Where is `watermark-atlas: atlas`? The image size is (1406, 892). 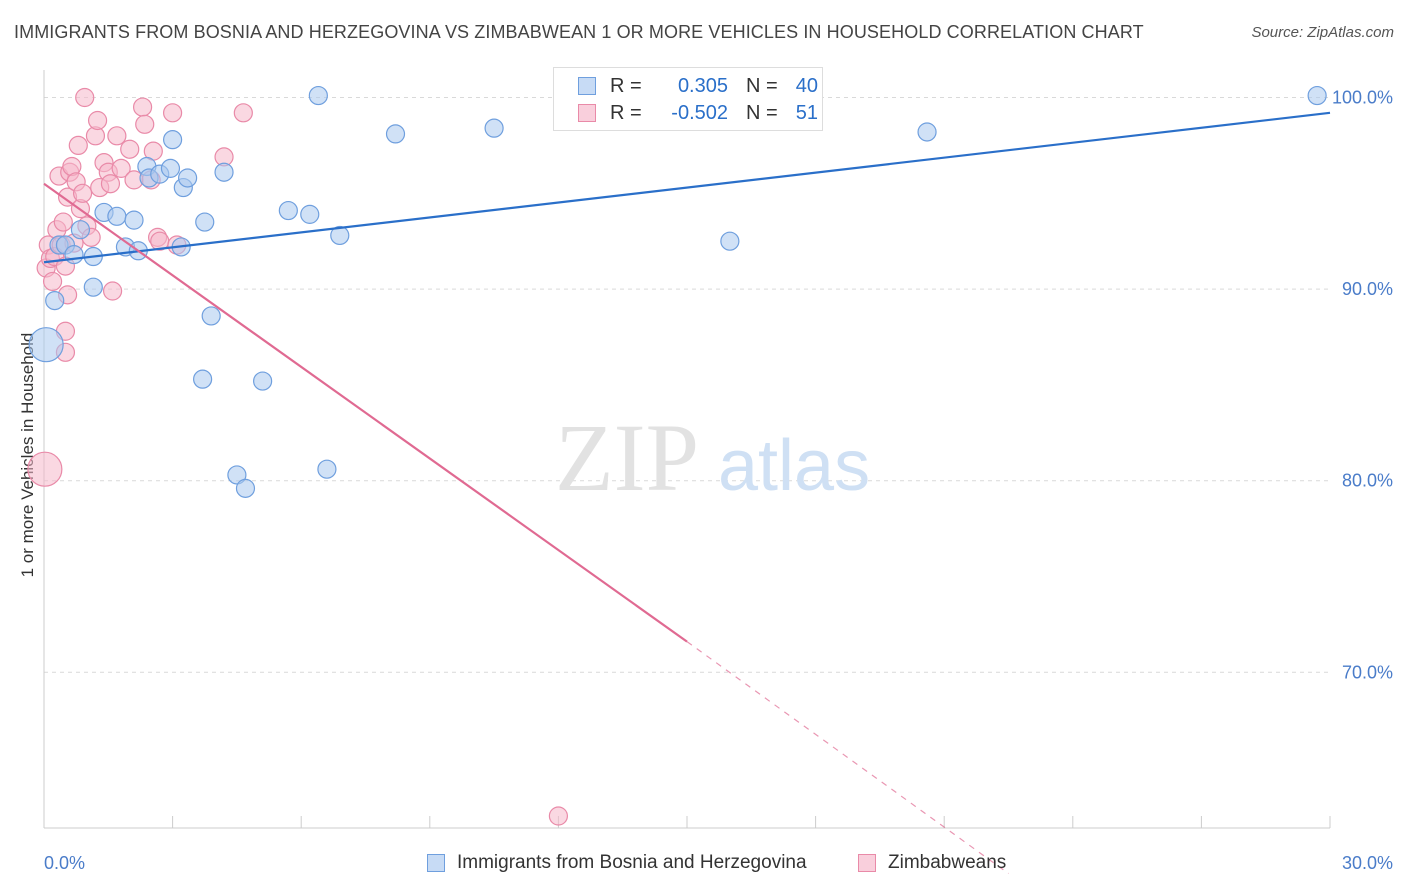
watermark-atlas: atlas is located at coordinates (794, 466).